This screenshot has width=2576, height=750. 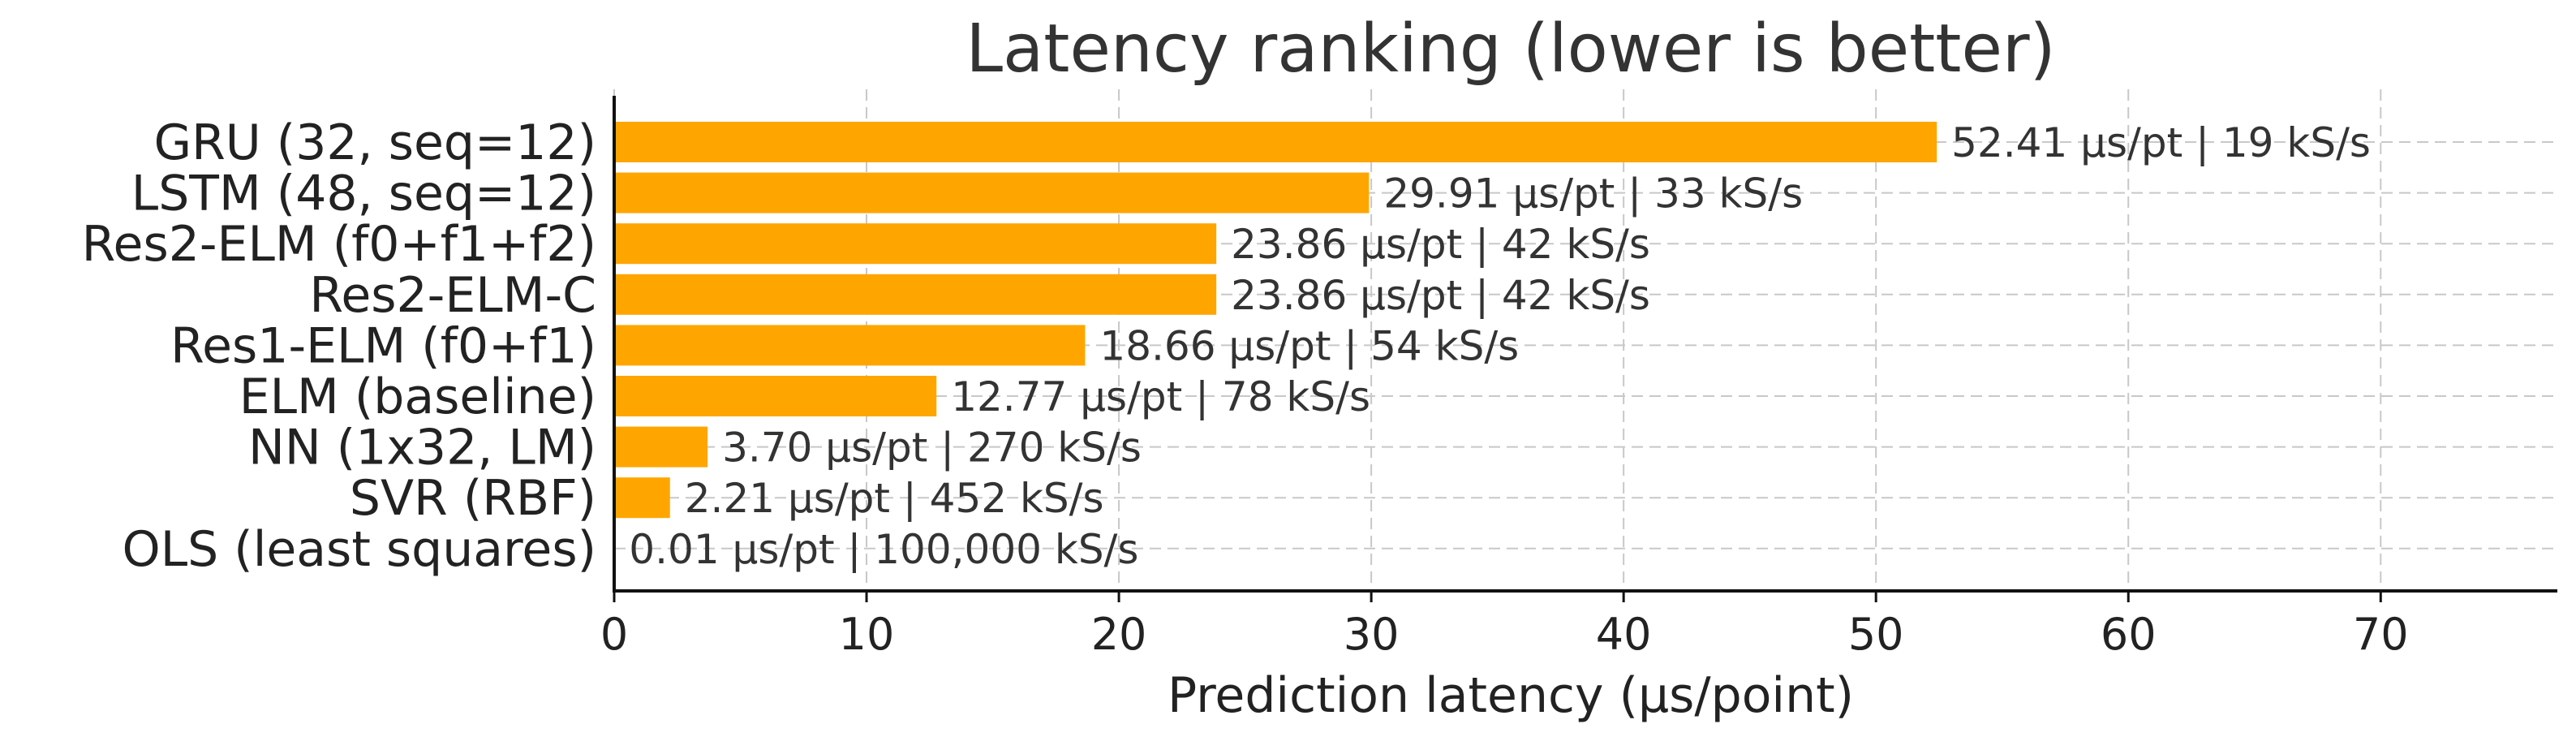 I want to click on data-label-1: 29.91 µs/pt | 33 kS/s, so click(x=1593, y=194).